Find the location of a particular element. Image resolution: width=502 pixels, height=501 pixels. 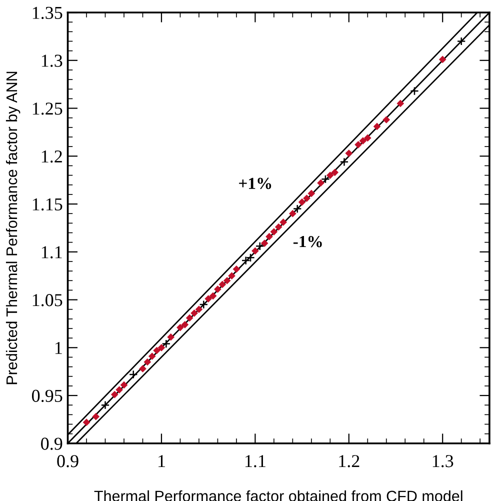

y-tick-label: 0.95 is located at coordinates (47, 396).